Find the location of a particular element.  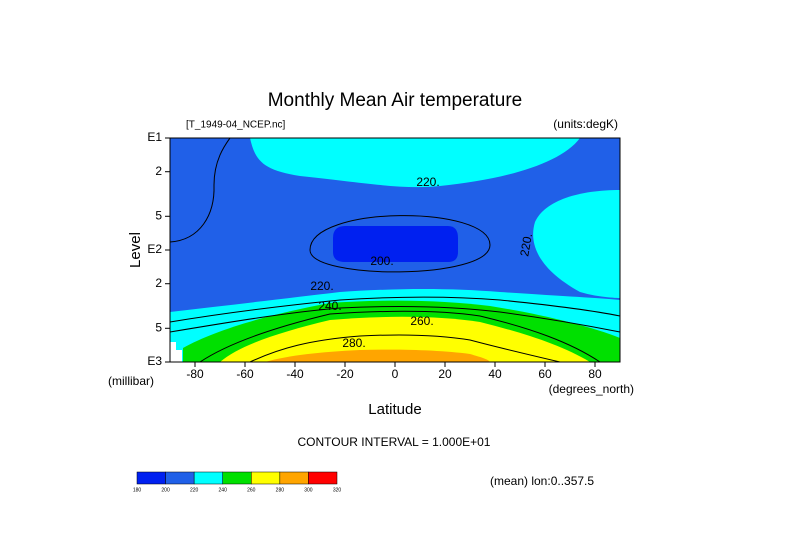

y-tick-label: E2 is located at coordinates (154, 249).